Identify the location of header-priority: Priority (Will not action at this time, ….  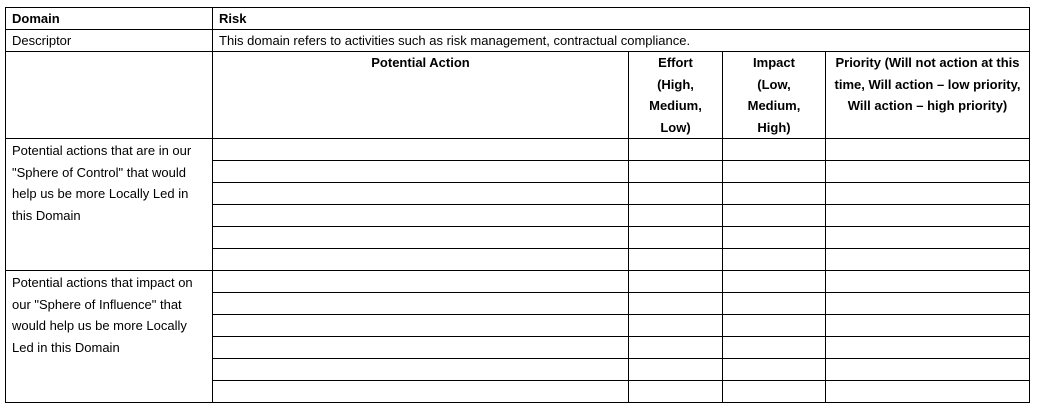
(927, 95).